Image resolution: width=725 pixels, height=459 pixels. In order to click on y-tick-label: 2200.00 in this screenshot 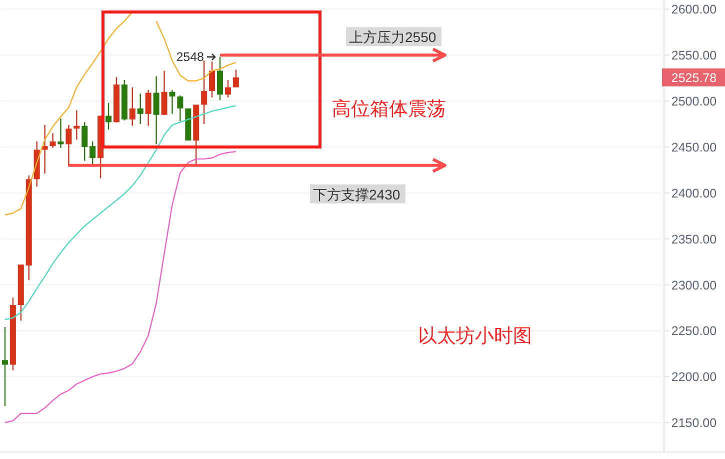, I will do `click(694, 377)`.